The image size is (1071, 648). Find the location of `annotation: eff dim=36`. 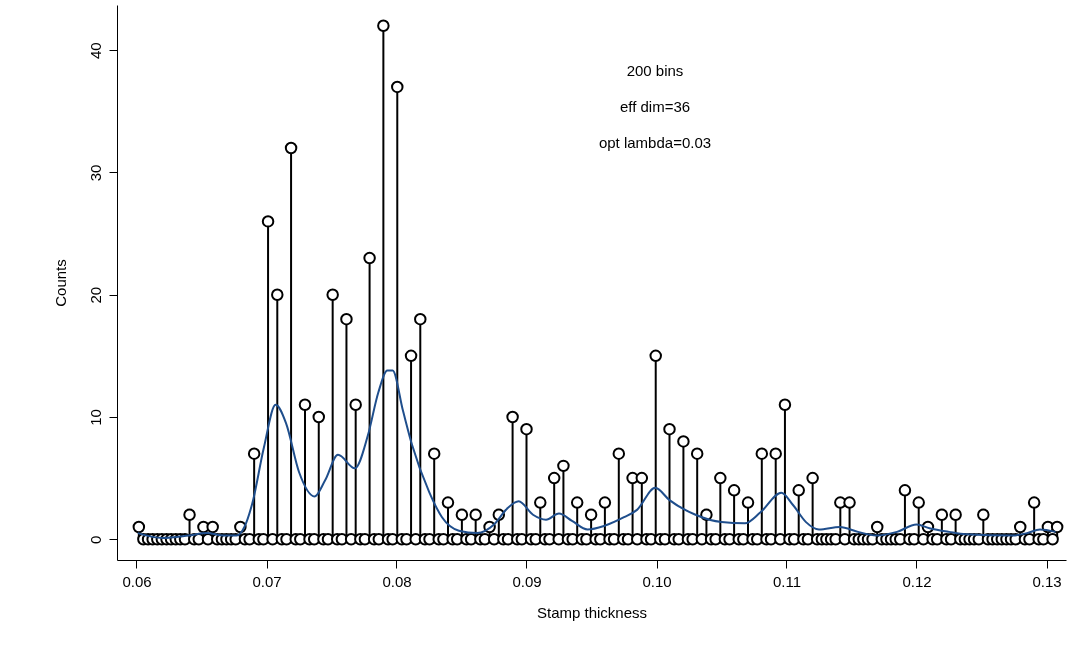

annotation: eff dim=36 is located at coordinates (655, 106).